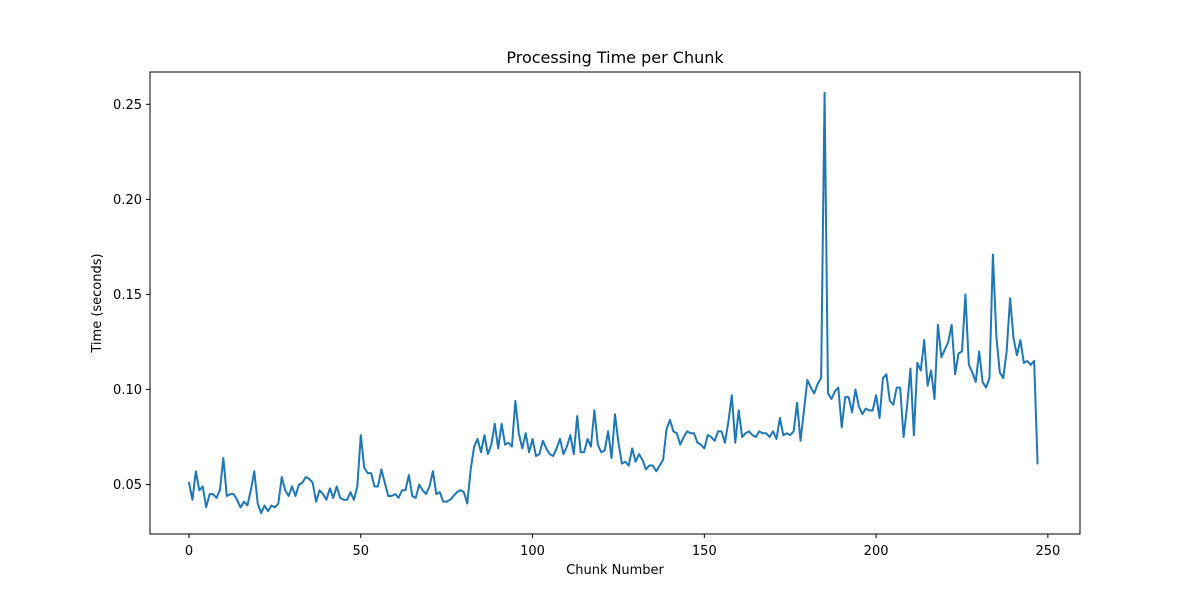  I want to click on y-tick-label: 0.25, so click(127, 105).